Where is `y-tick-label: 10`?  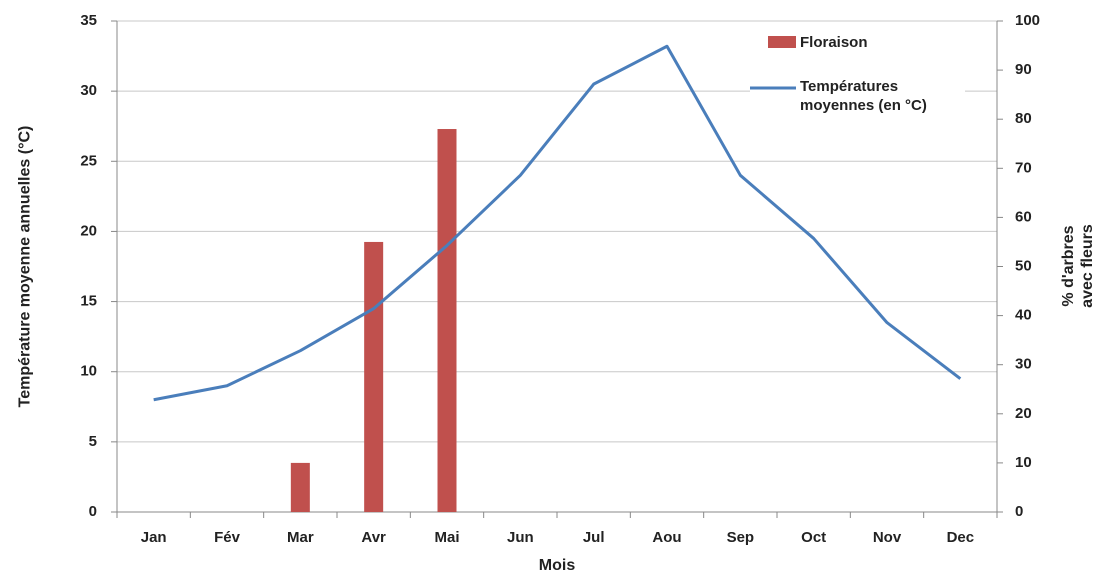
y-tick-label: 10 is located at coordinates (88, 371).